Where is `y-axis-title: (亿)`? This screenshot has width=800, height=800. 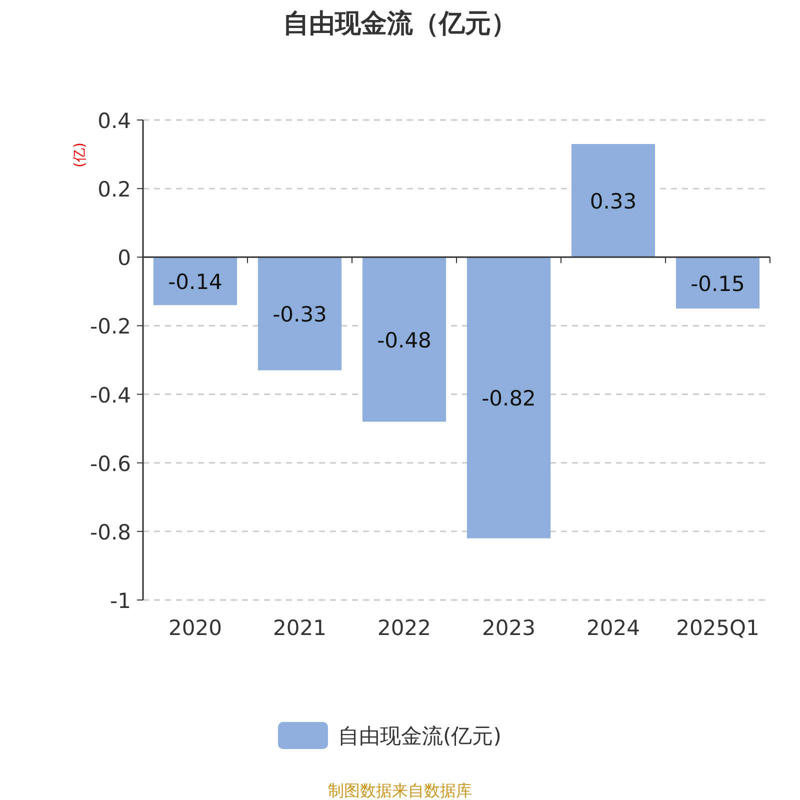 y-axis-title: (亿) is located at coordinates (80, 155).